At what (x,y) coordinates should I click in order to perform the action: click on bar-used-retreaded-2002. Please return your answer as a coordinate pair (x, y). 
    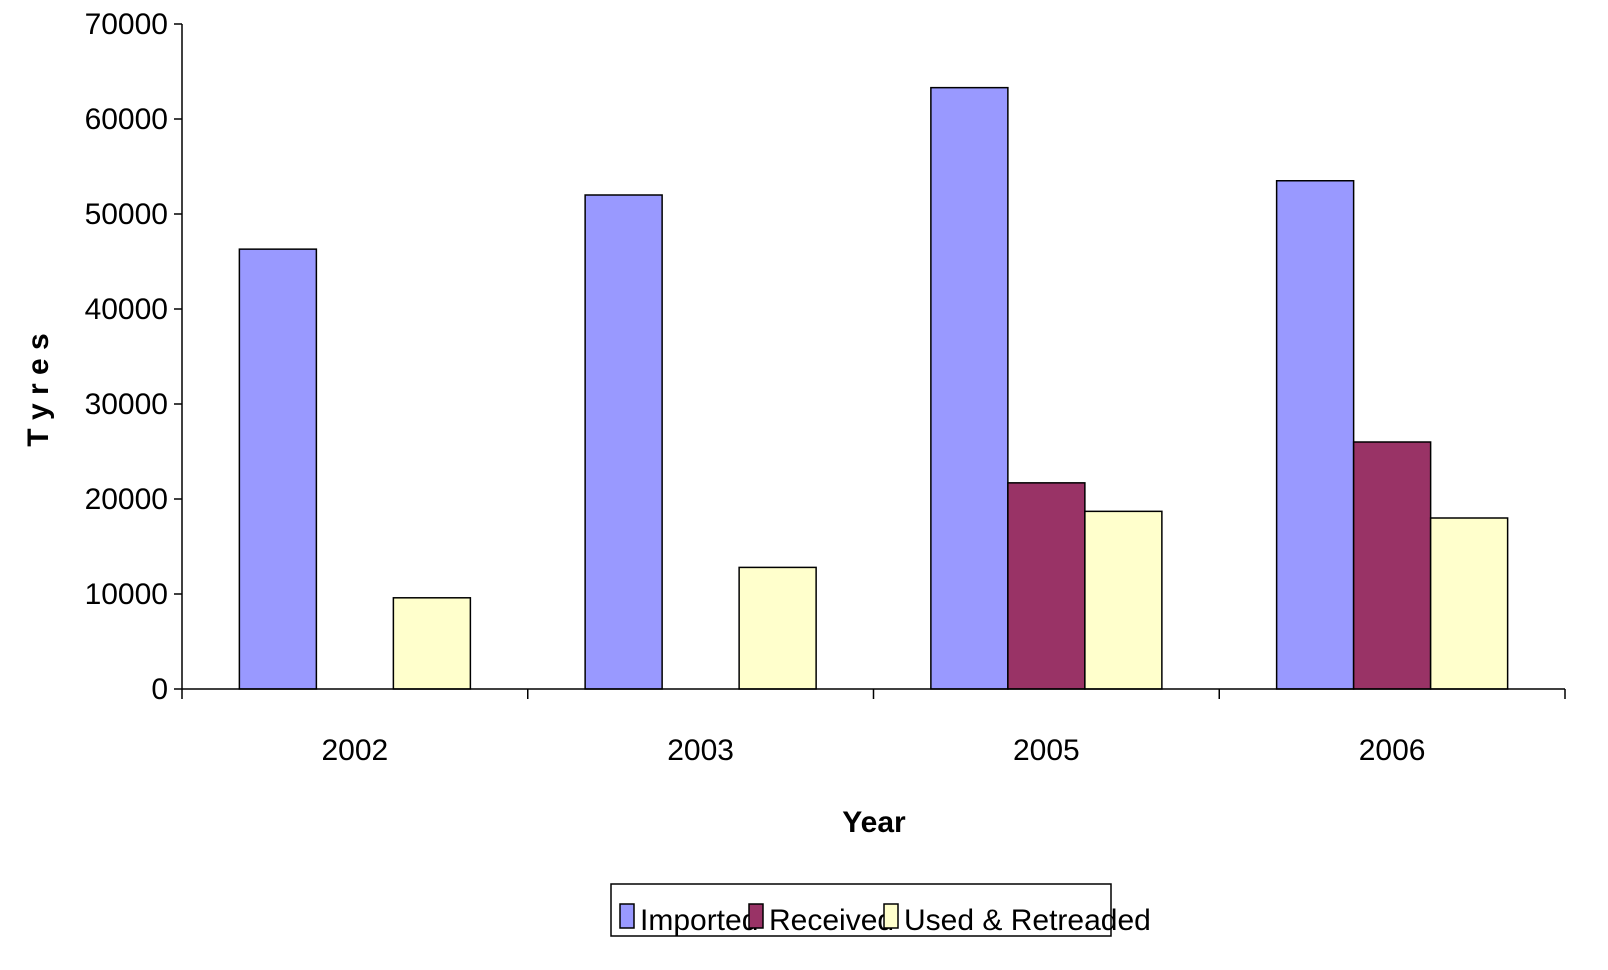
    Looking at the image, I should click on (432, 643).